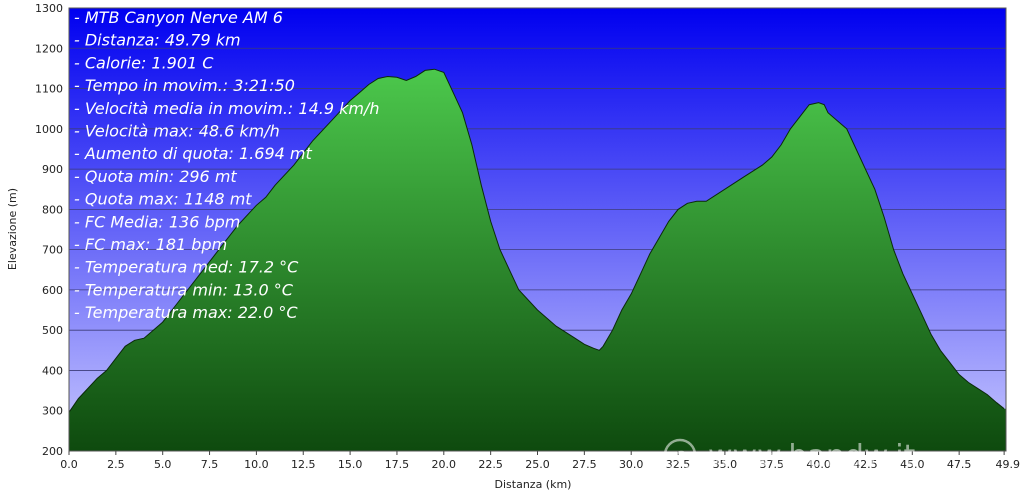  Describe the element at coordinates (184, 85) in the screenshot. I see `info-line: - Tempo in movim.: 3:21:50` at that location.